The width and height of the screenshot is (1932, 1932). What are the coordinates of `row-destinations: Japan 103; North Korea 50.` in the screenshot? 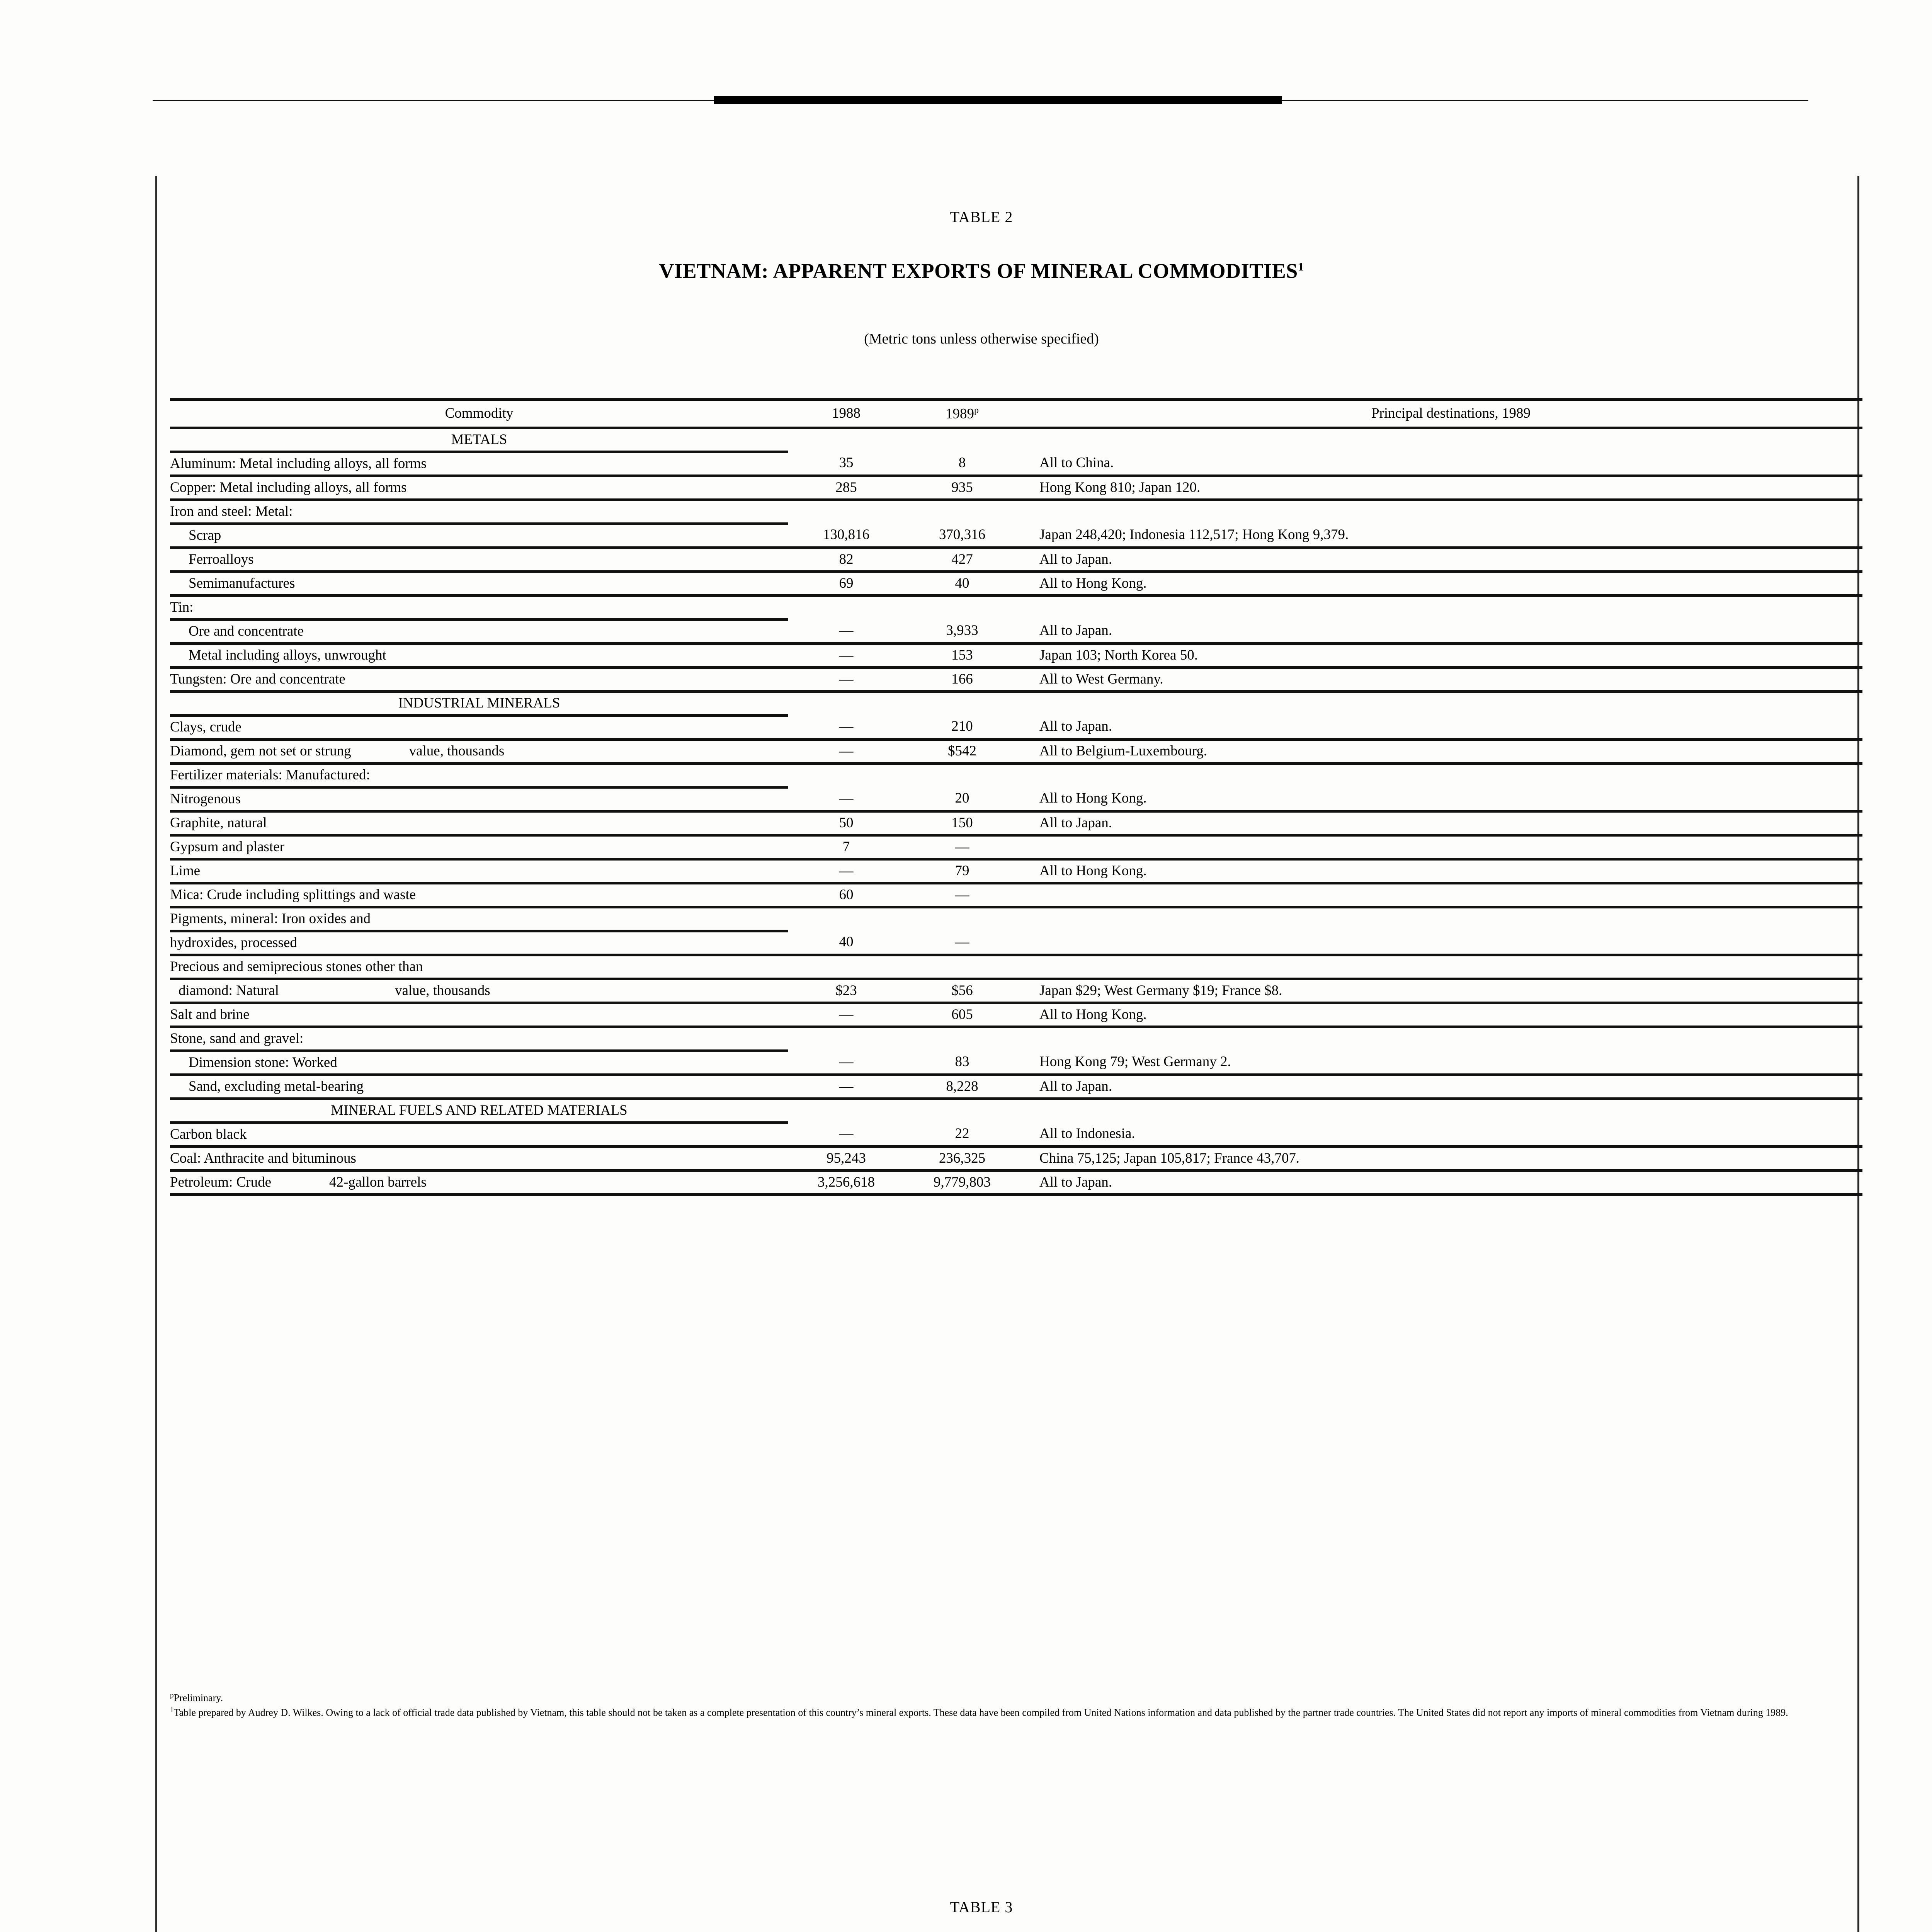 It's located at (1441, 655).